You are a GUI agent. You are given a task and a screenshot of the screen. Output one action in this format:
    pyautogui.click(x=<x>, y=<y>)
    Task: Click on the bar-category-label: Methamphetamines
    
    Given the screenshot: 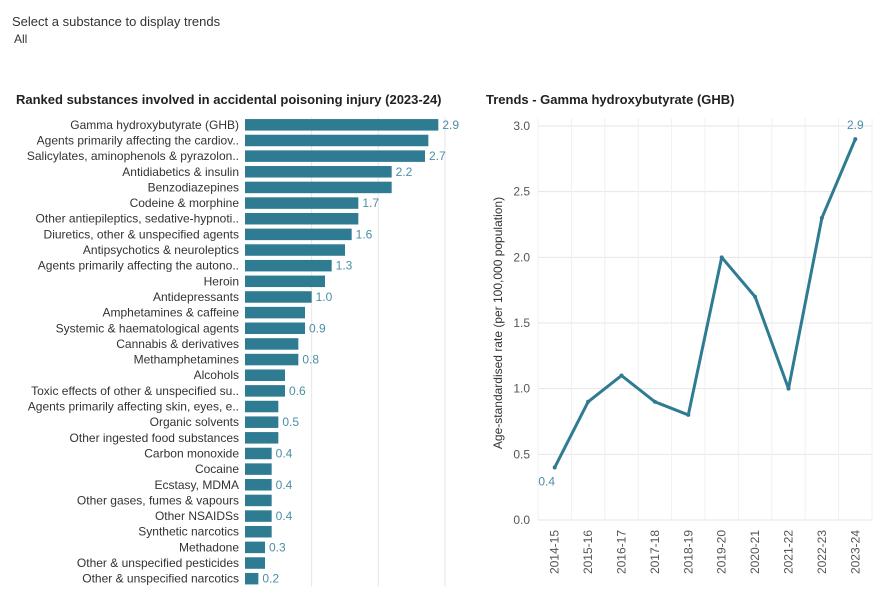 What is the action you would take?
    pyautogui.click(x=186, y=360)
    